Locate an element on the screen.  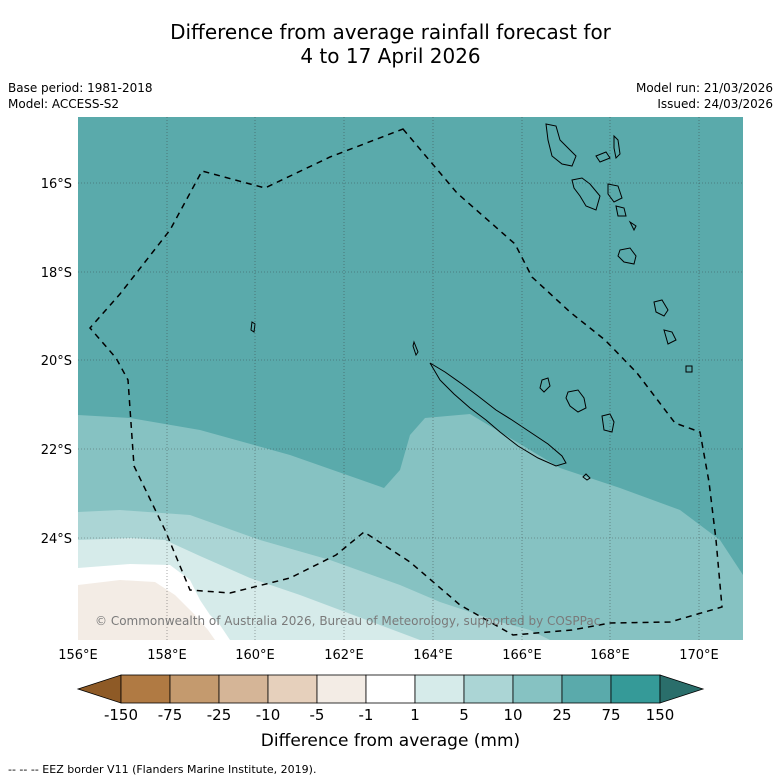
lon-label-170e: 170°E is located at coordinates (699, 655).